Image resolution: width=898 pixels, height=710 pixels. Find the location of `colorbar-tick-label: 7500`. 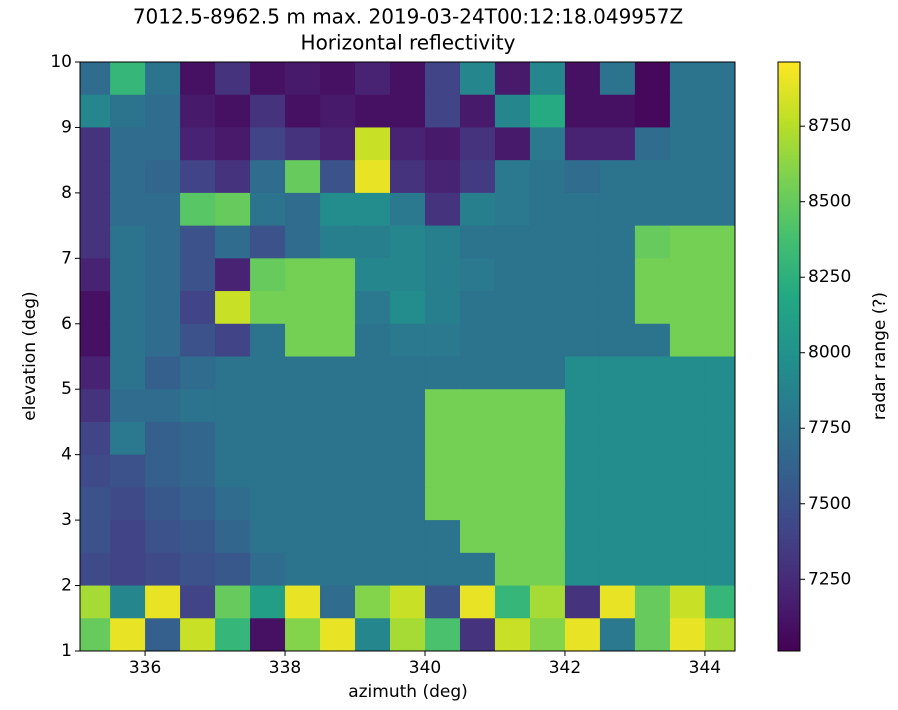

colorbar-tick-label: 7500 is located at coordinates (829, 504).